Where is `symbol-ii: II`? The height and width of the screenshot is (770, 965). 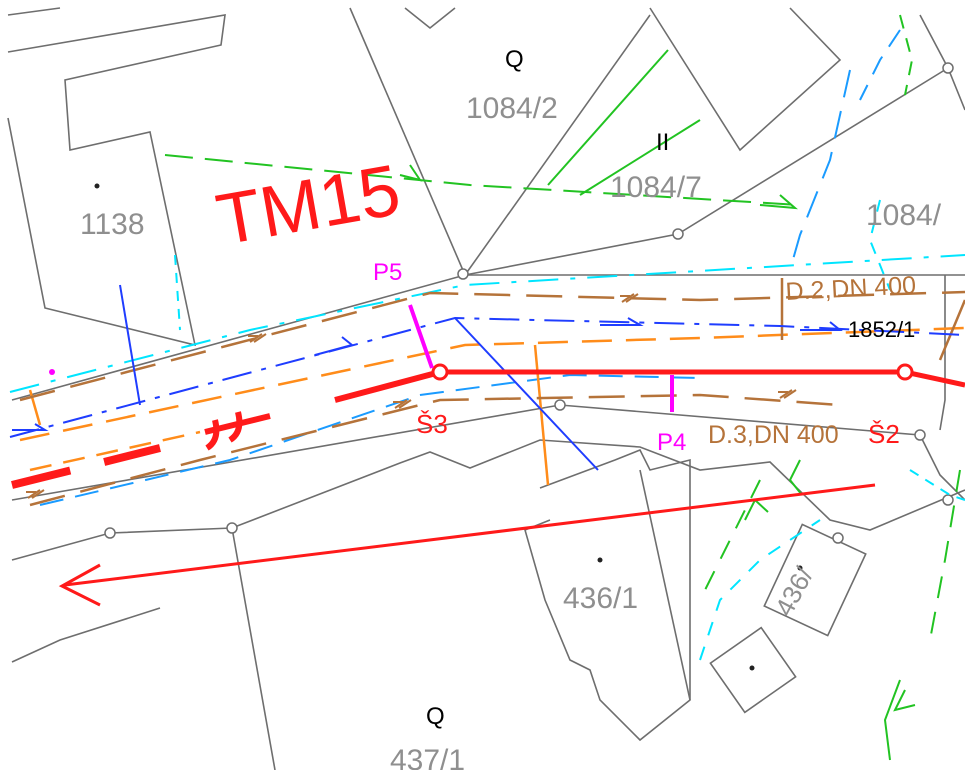 symbol-ii: II is located at coordinates (662, 142).